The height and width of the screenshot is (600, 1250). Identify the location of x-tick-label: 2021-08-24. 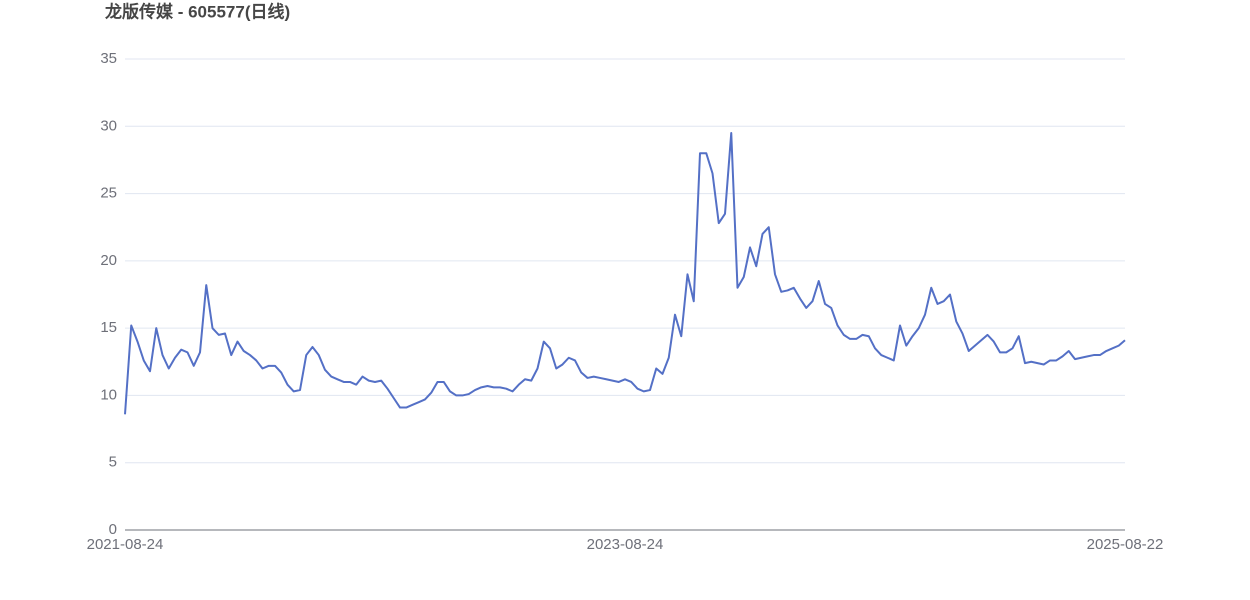
(125, 544).